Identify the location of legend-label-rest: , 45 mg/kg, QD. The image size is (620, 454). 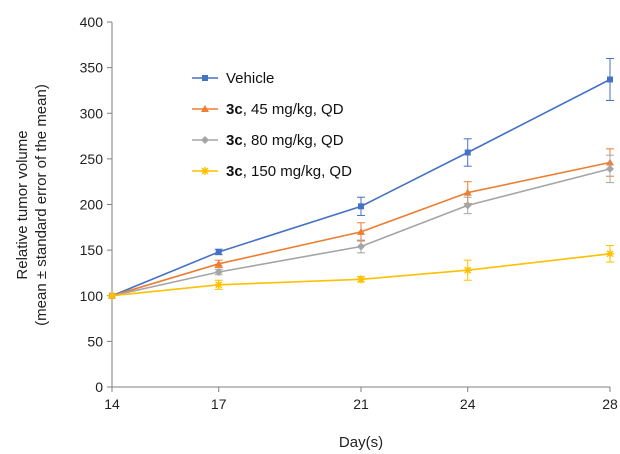
(293, 109).